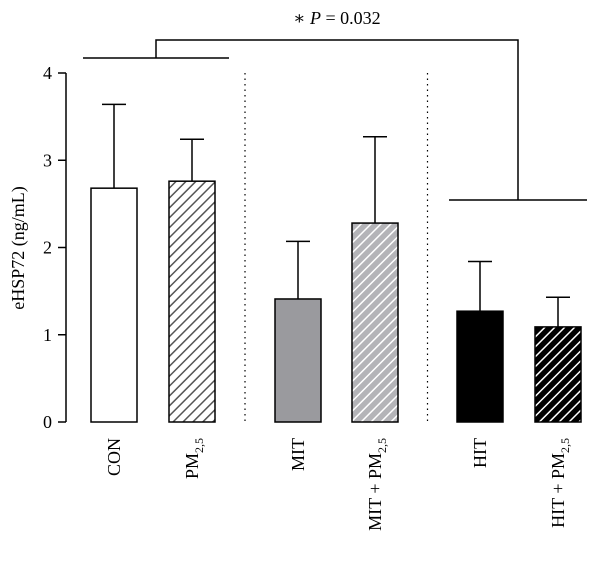  Describe the element at coordinates (114, 457) in the screenshot. I see `x-tick-label-0: CON` at that location.